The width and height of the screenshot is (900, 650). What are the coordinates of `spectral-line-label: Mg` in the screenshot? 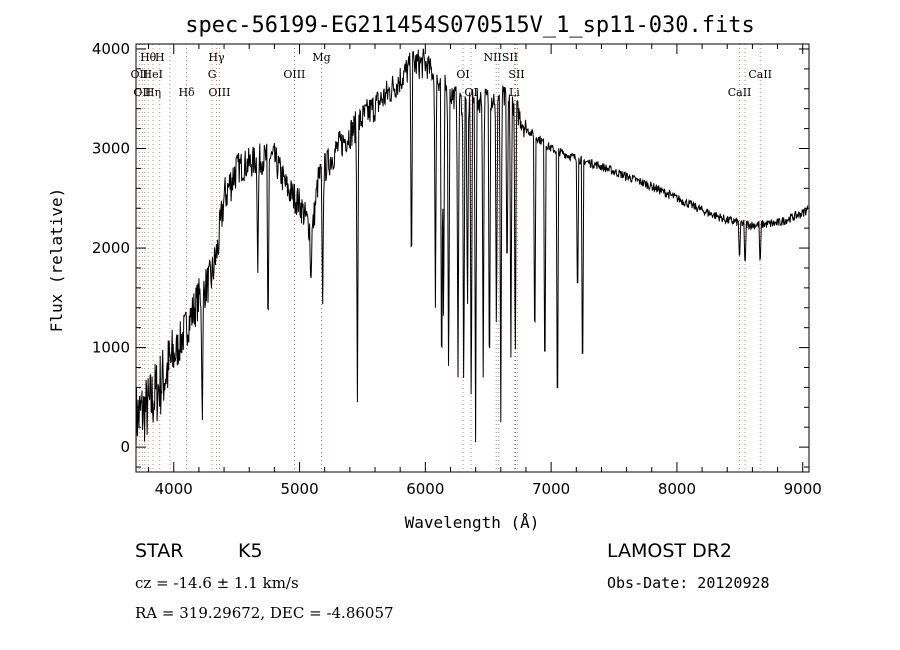 It's located at (321, 57).